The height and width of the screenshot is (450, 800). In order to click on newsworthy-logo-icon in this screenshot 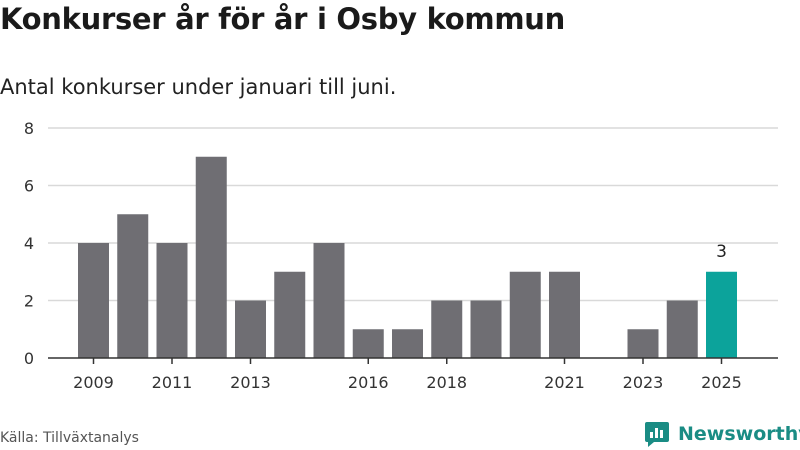, I will do `click(657, 434)`.